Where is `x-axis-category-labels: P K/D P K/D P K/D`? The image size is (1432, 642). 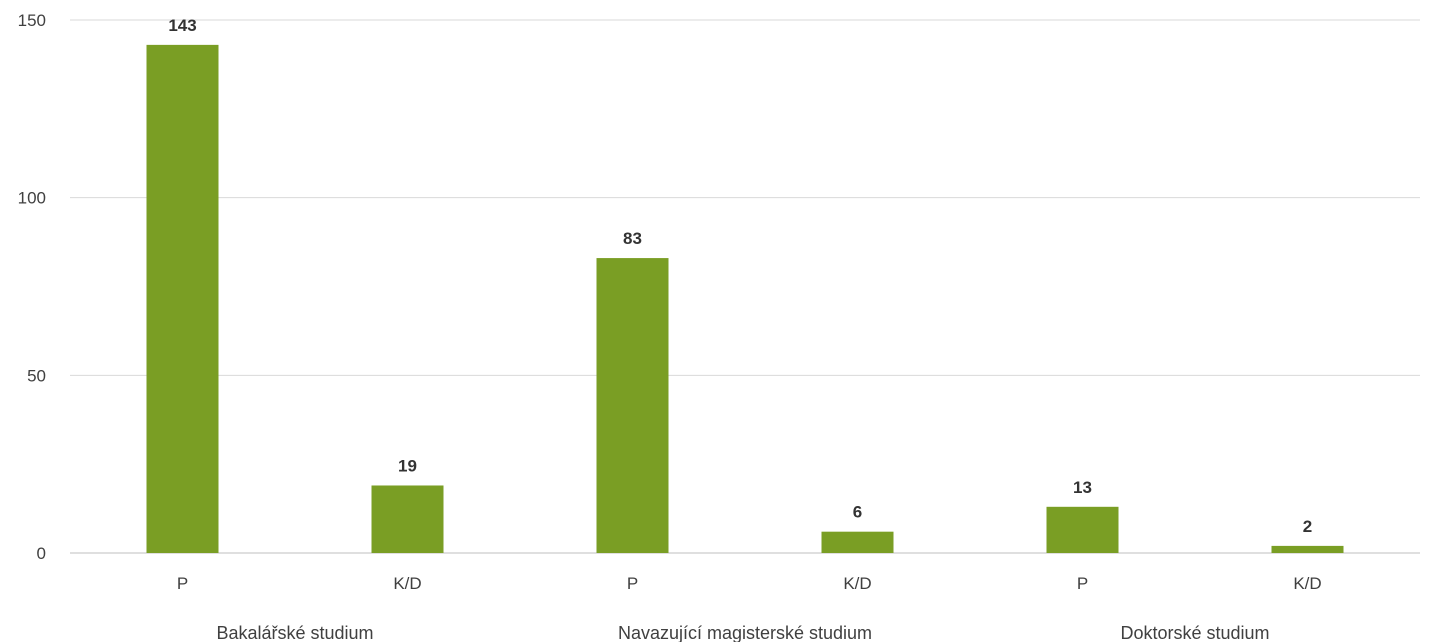
x-axis-category-labels: P K/D P K/D P K/D is located at coordinates (749, 583).